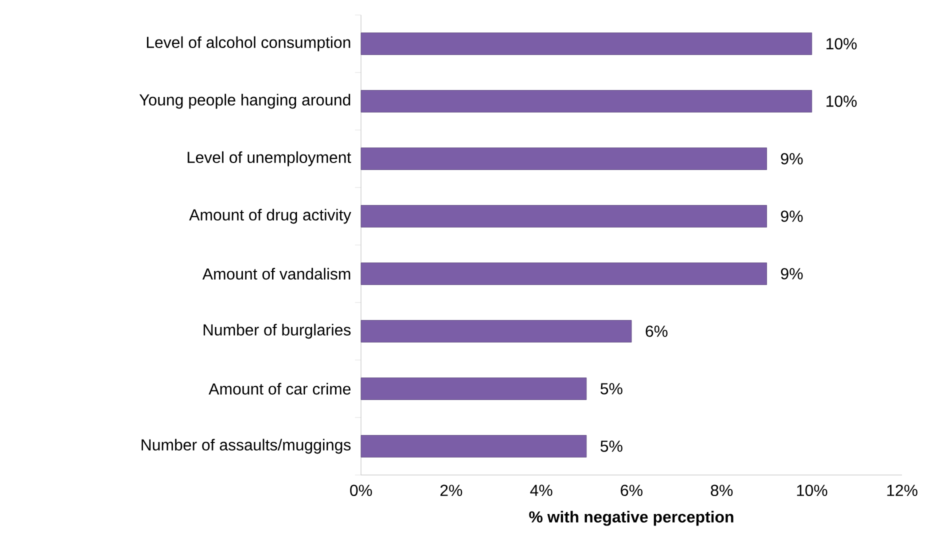 The width and height of the screenshot is (927, 560). Describe the element at coordinates (902, 490) in the screenshot. I see `x-tick-label: 12%` at that location.